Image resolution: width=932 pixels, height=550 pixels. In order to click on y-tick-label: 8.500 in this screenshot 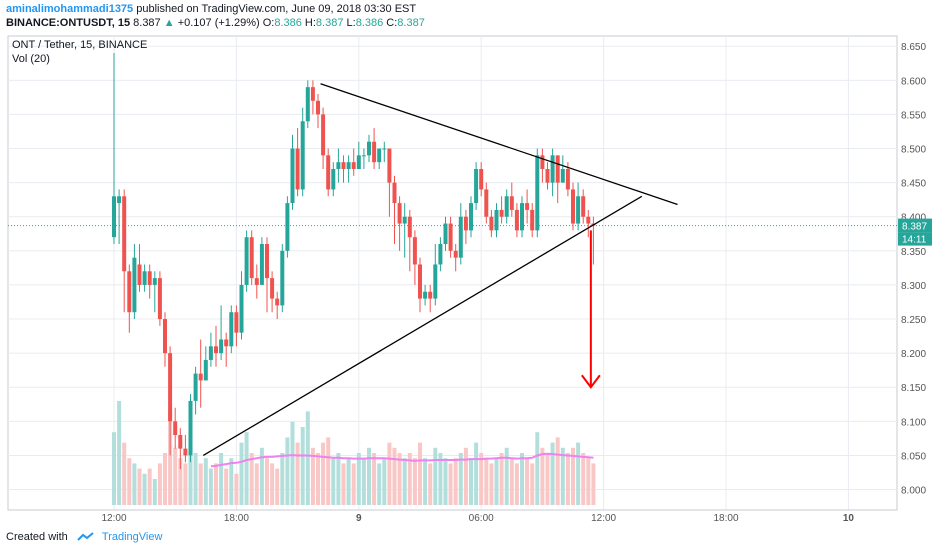, I will do `click(913, 150)`.